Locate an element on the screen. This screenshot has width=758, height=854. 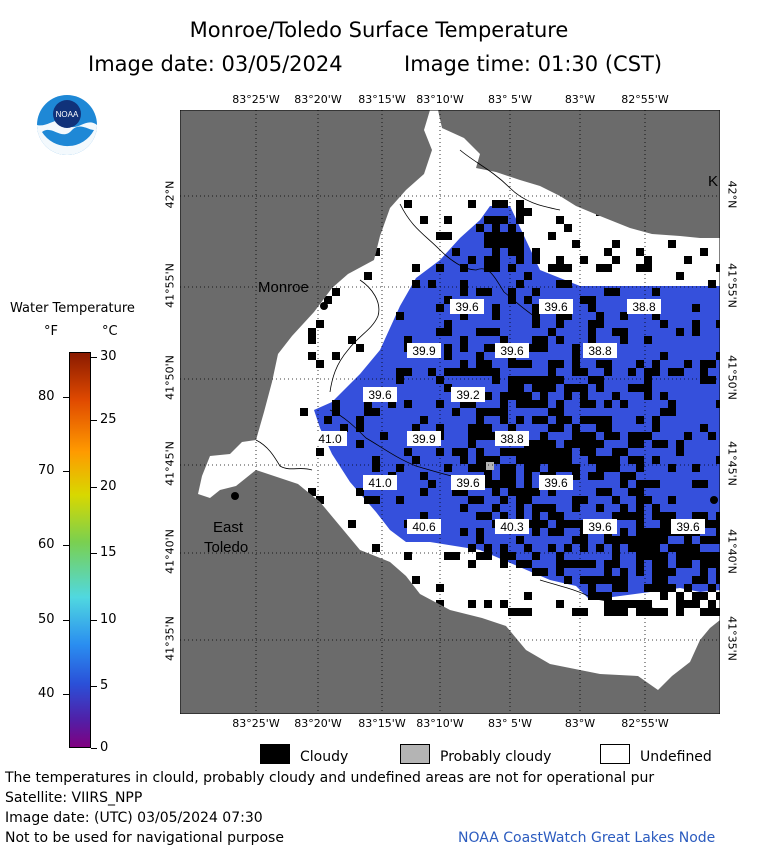
top-lon-label: 83°W is located at coordinates (580, 99).